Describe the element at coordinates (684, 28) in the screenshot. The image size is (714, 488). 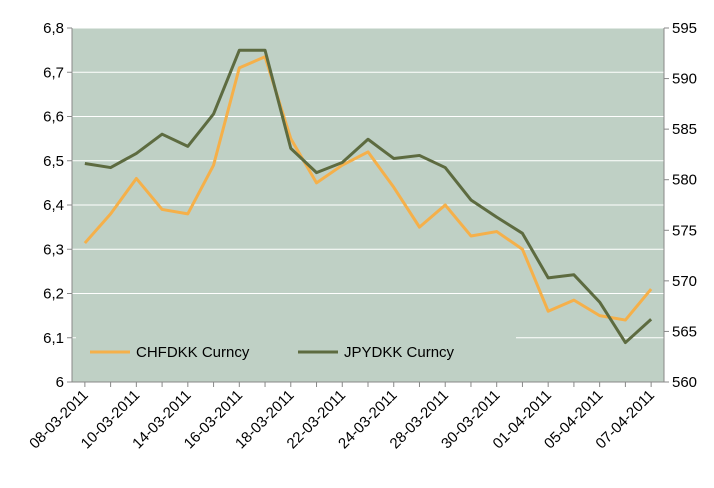
I see `y2-tick-label: 595` at that location.